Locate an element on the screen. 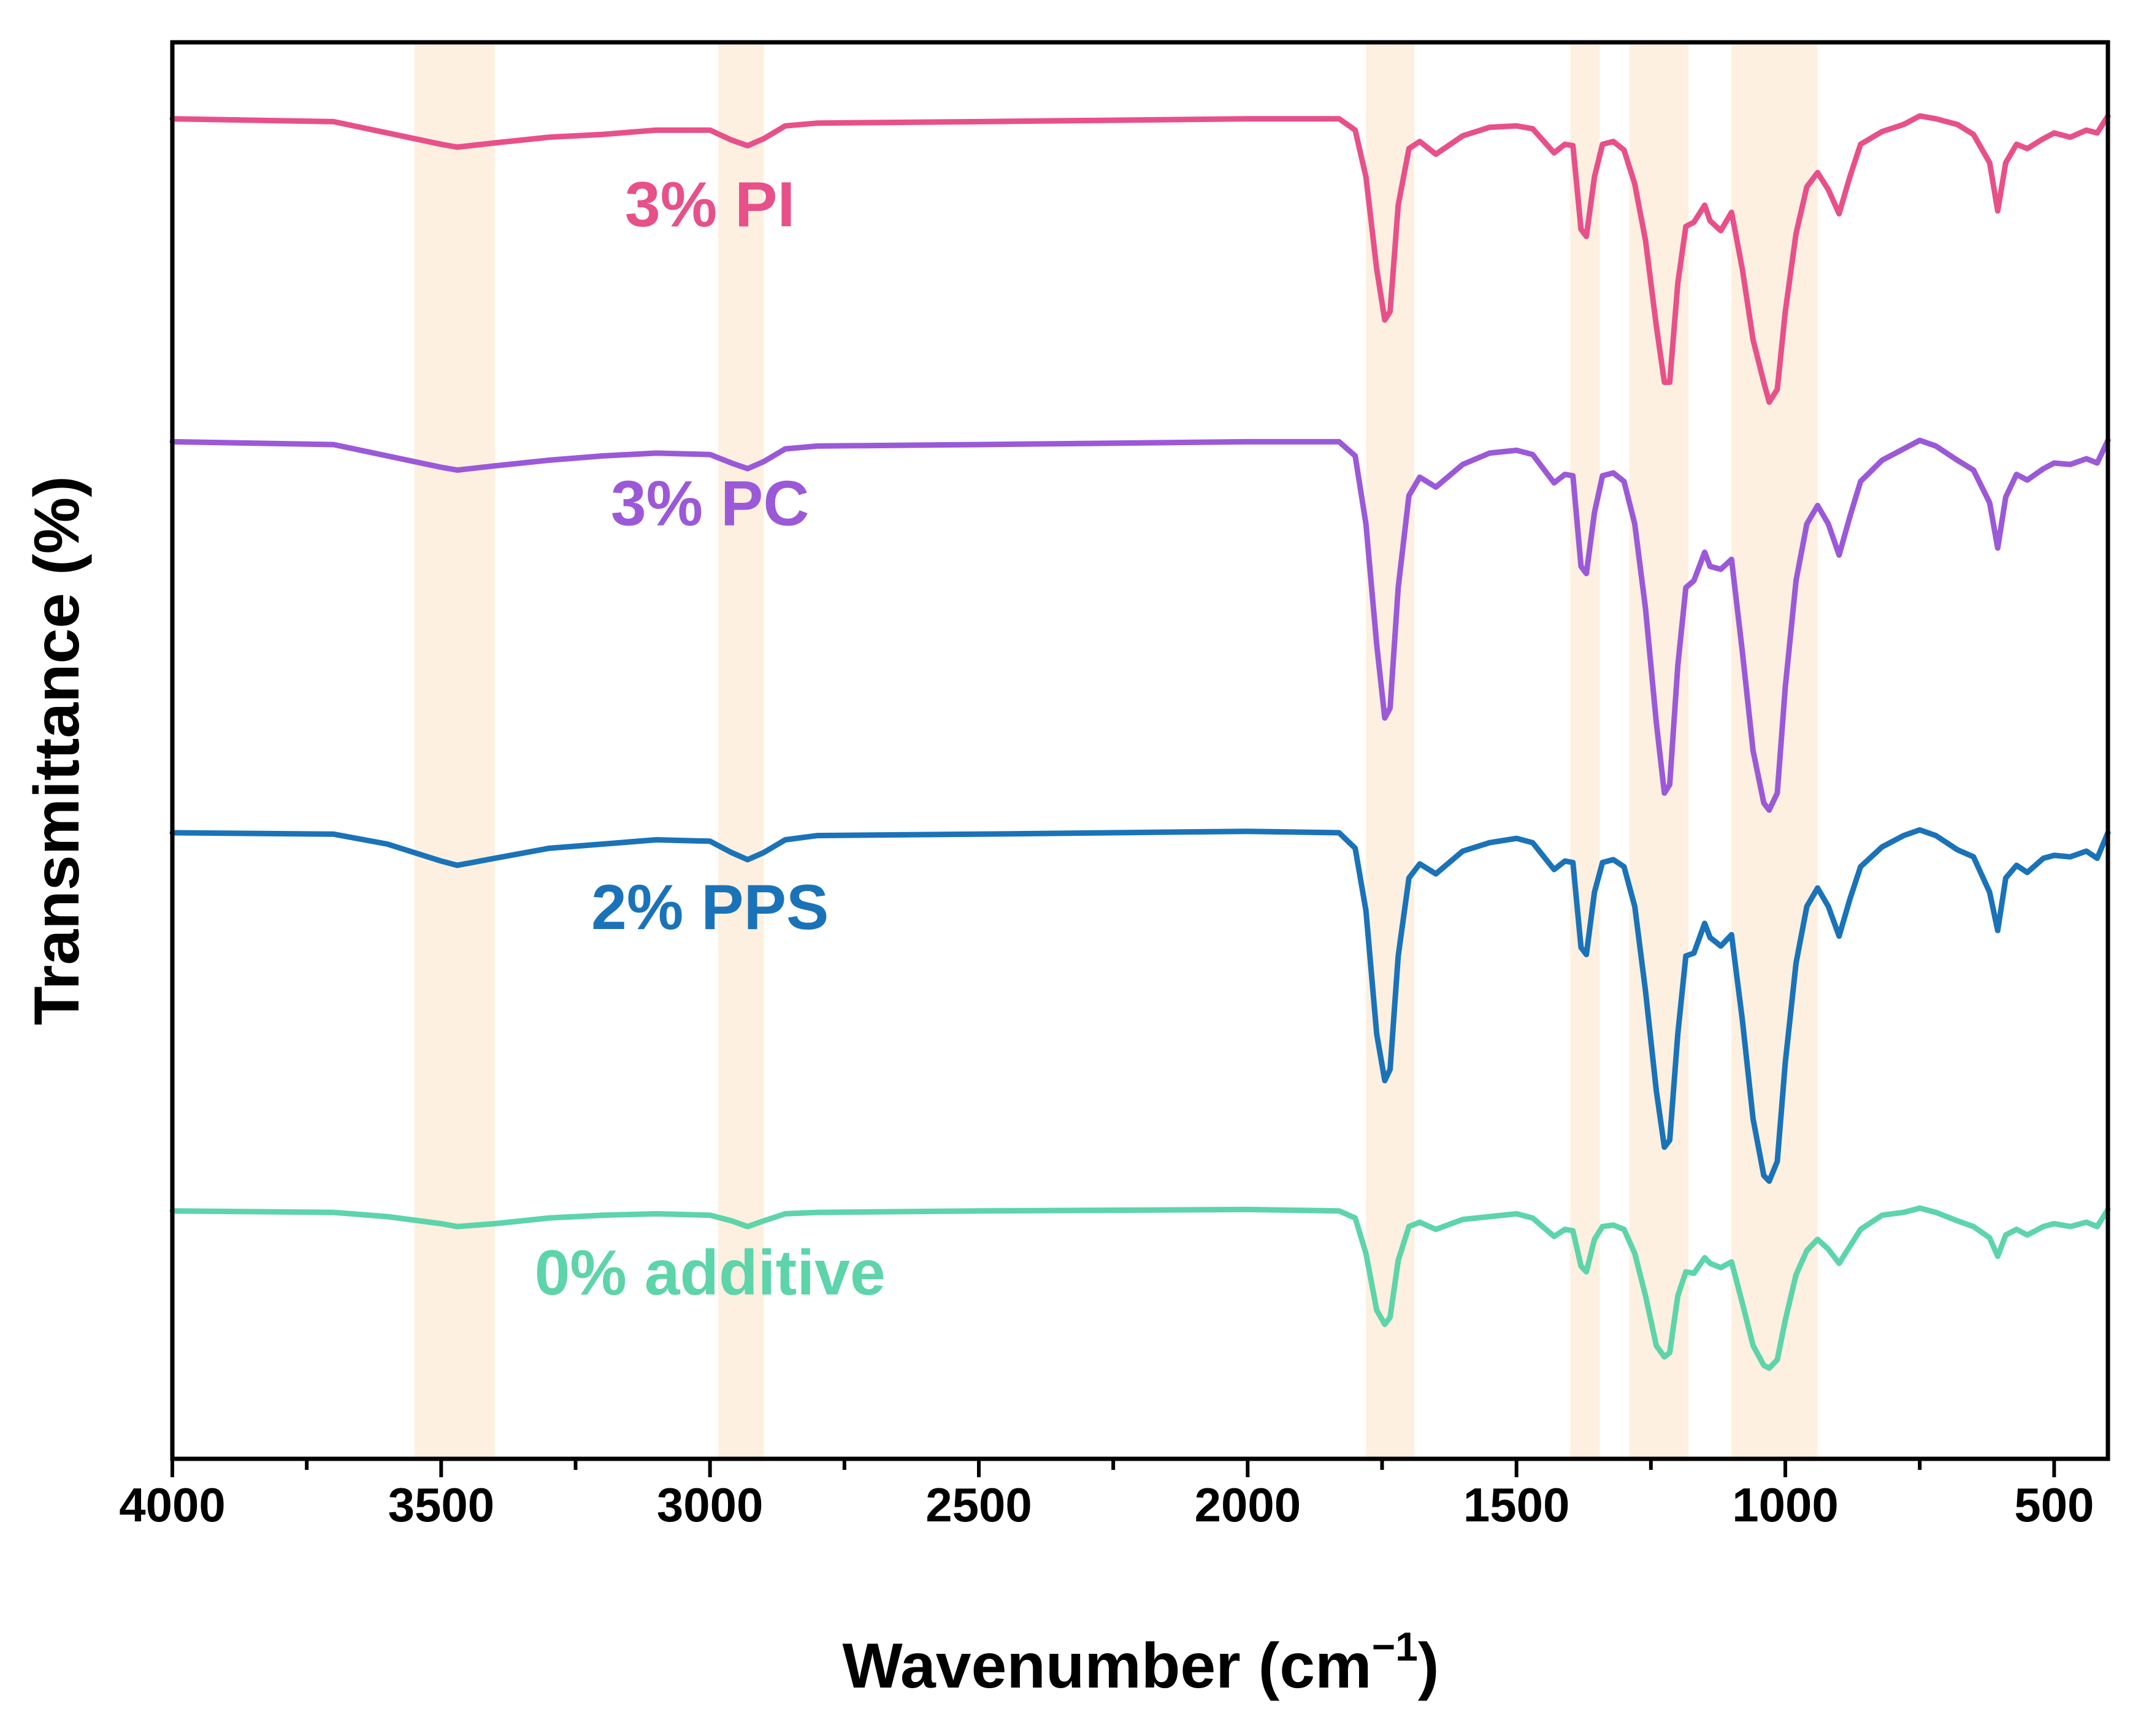  x-tick-label: 3000 is located at coordinates (710, 1505).